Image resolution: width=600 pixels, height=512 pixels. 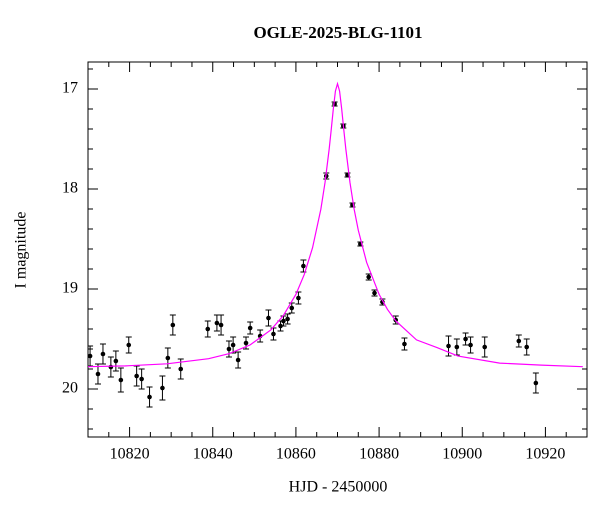 What do you see at coordinates (70, 88) in the screenshot?
I see `y-tick-label: 17` at bounding box center [70, 88].